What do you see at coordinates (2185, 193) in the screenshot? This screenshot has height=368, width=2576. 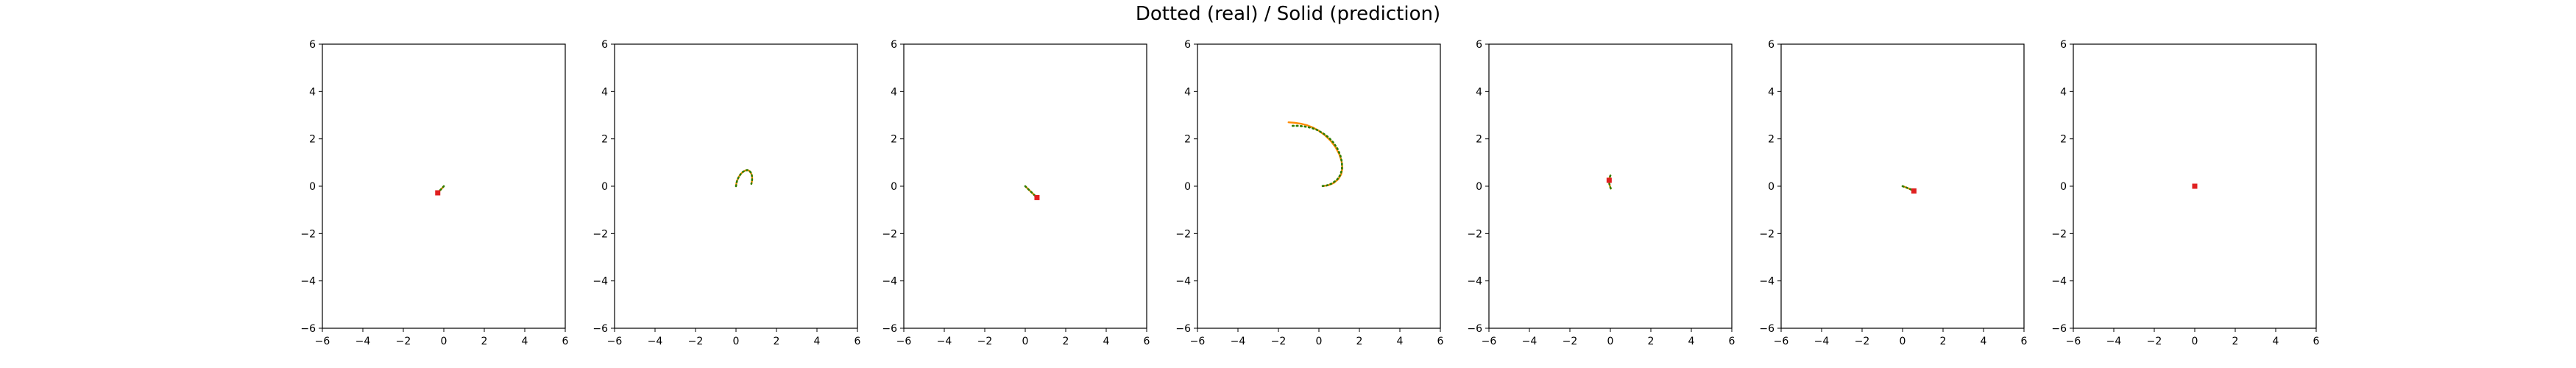 I see `subplot-7: −6 −4 −2 0 2 4 6 −6 −4 −2 0 2 4 6` at bounding box center [2185, 193].